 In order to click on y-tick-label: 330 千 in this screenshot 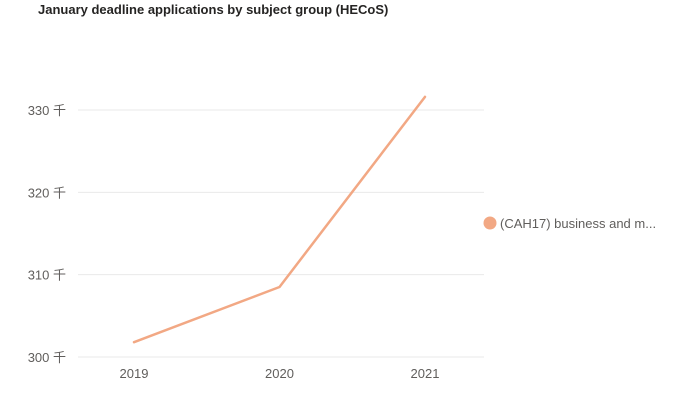, I will do `click(47, 110)`.